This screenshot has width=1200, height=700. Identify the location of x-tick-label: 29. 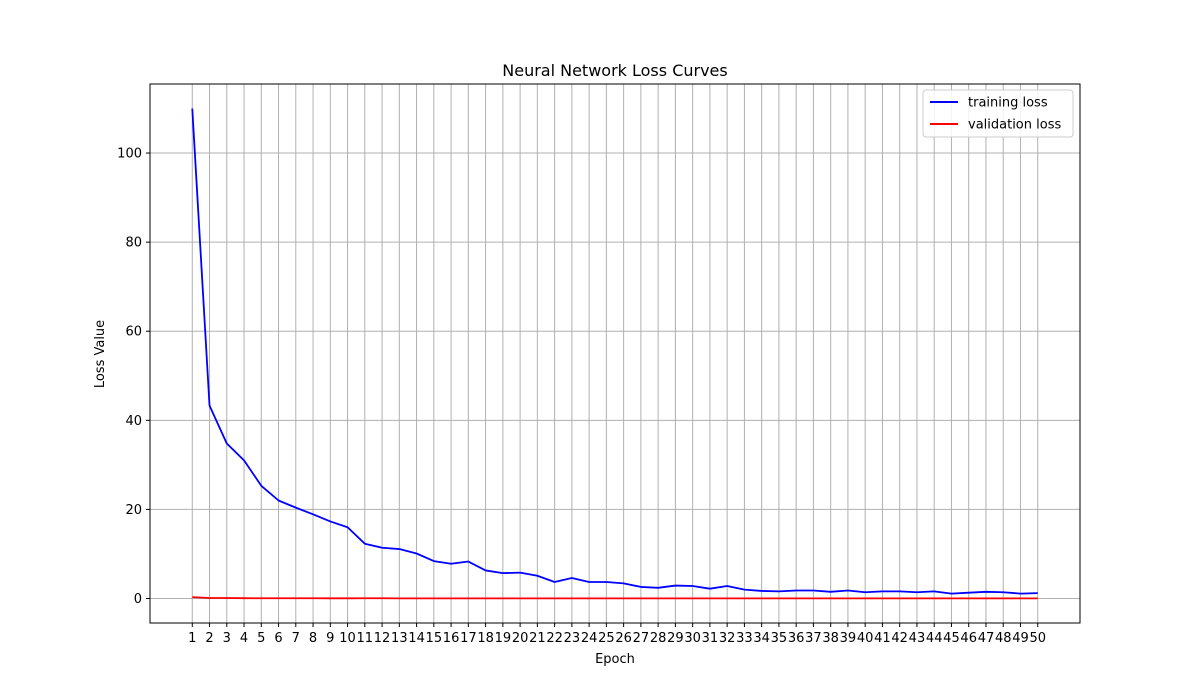
(675, 638).